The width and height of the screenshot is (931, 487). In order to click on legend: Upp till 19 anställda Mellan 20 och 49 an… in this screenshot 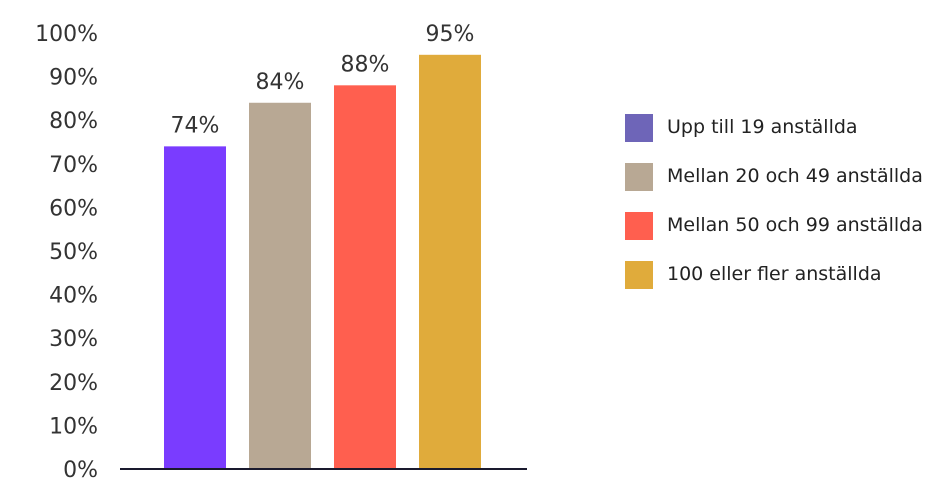, I will do `click(775, 211)`.